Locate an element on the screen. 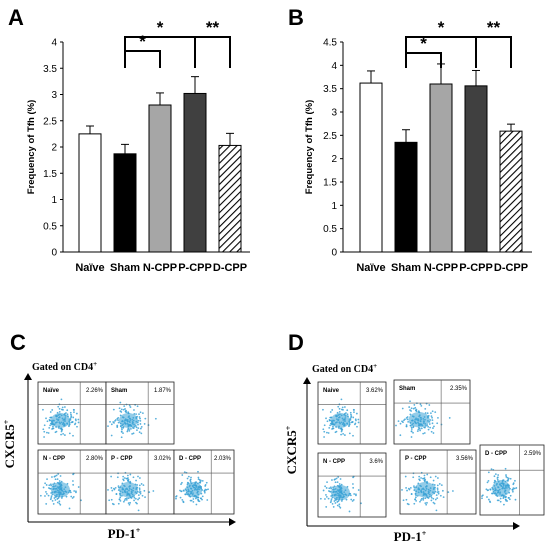  pd1-axis-label: PD-1+ is located at coordinates (410, 536).